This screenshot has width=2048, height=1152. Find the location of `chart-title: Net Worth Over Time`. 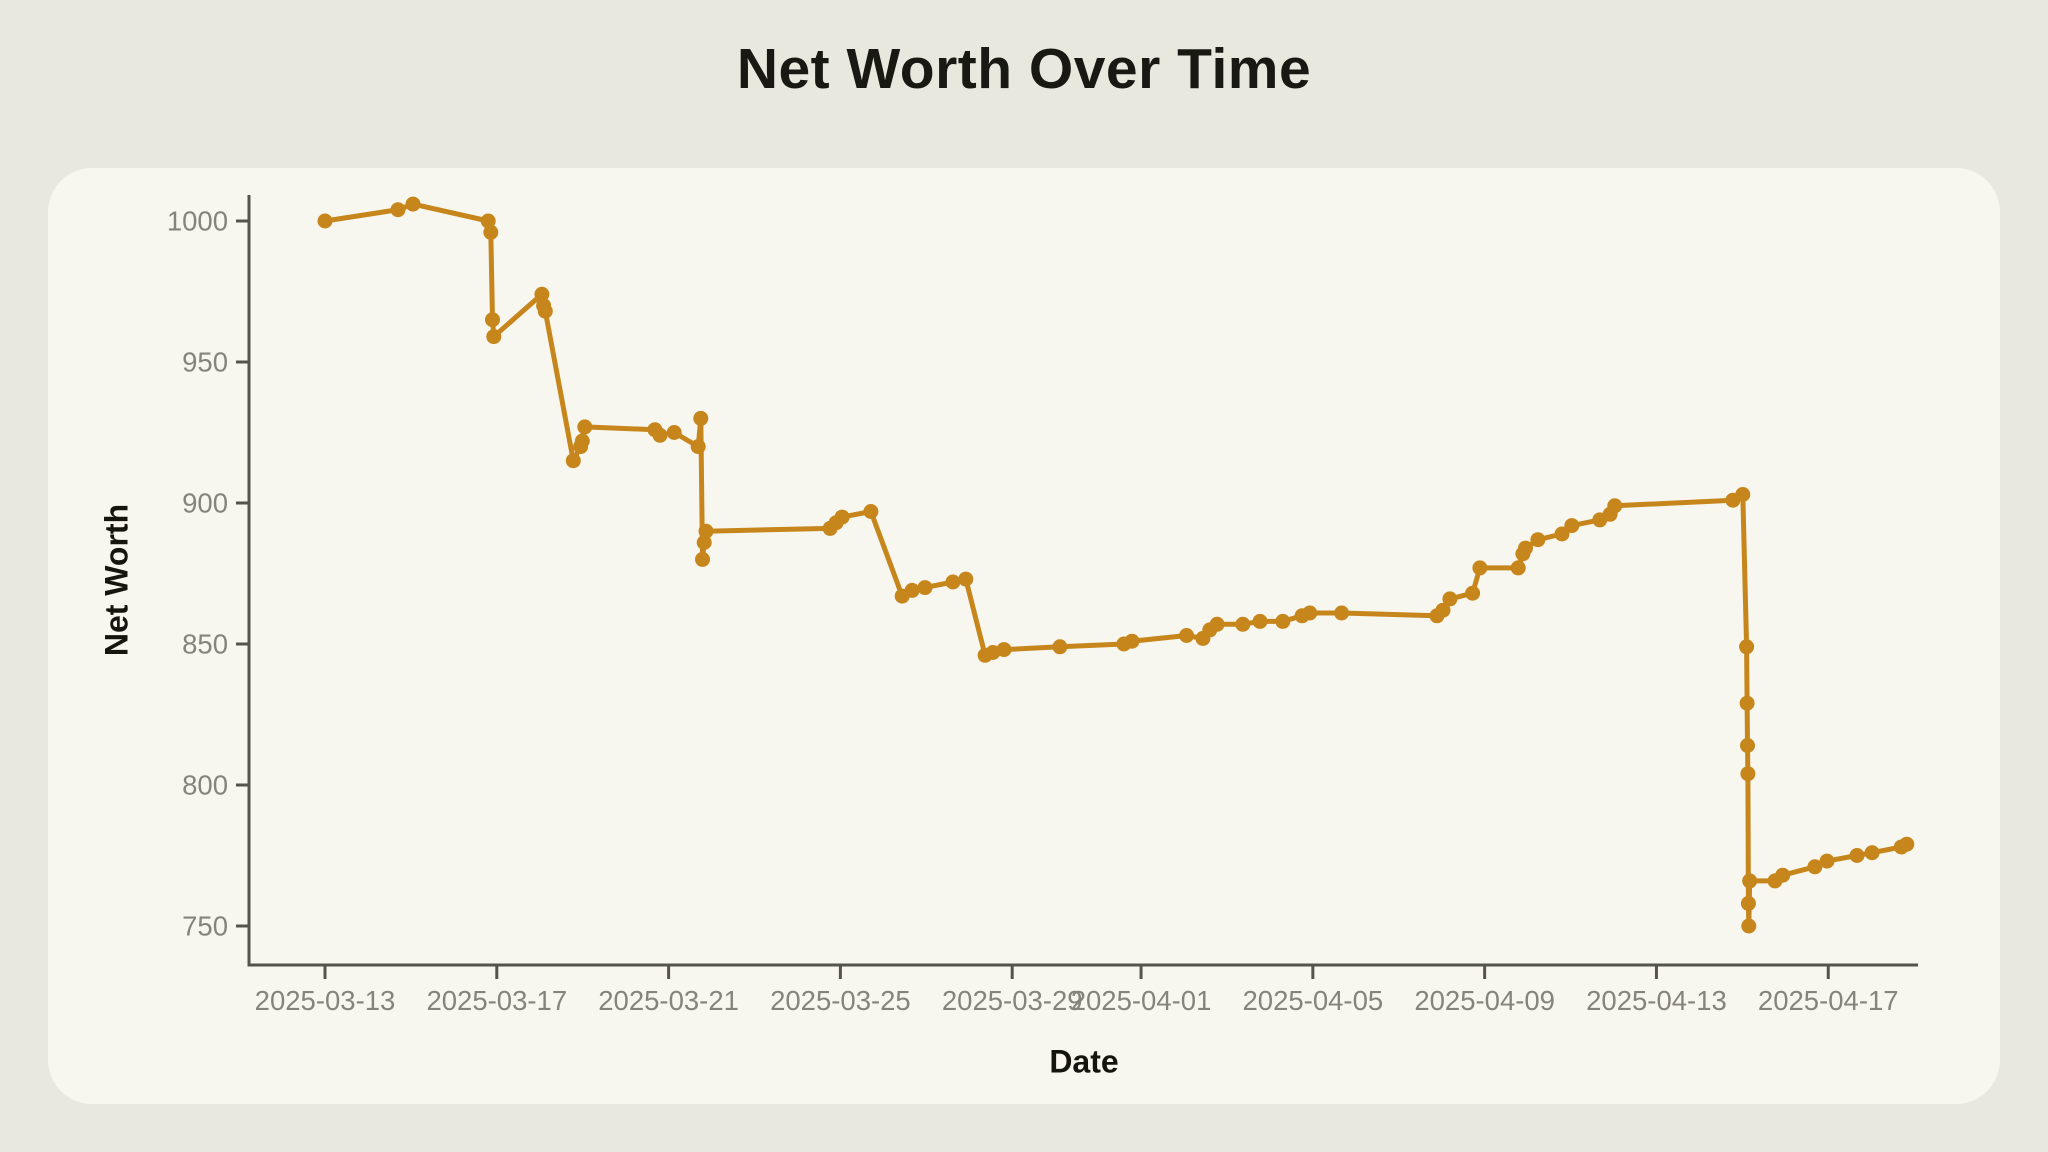

chart-title: Net Worth Over Time is located at coordinates (1024, 69).